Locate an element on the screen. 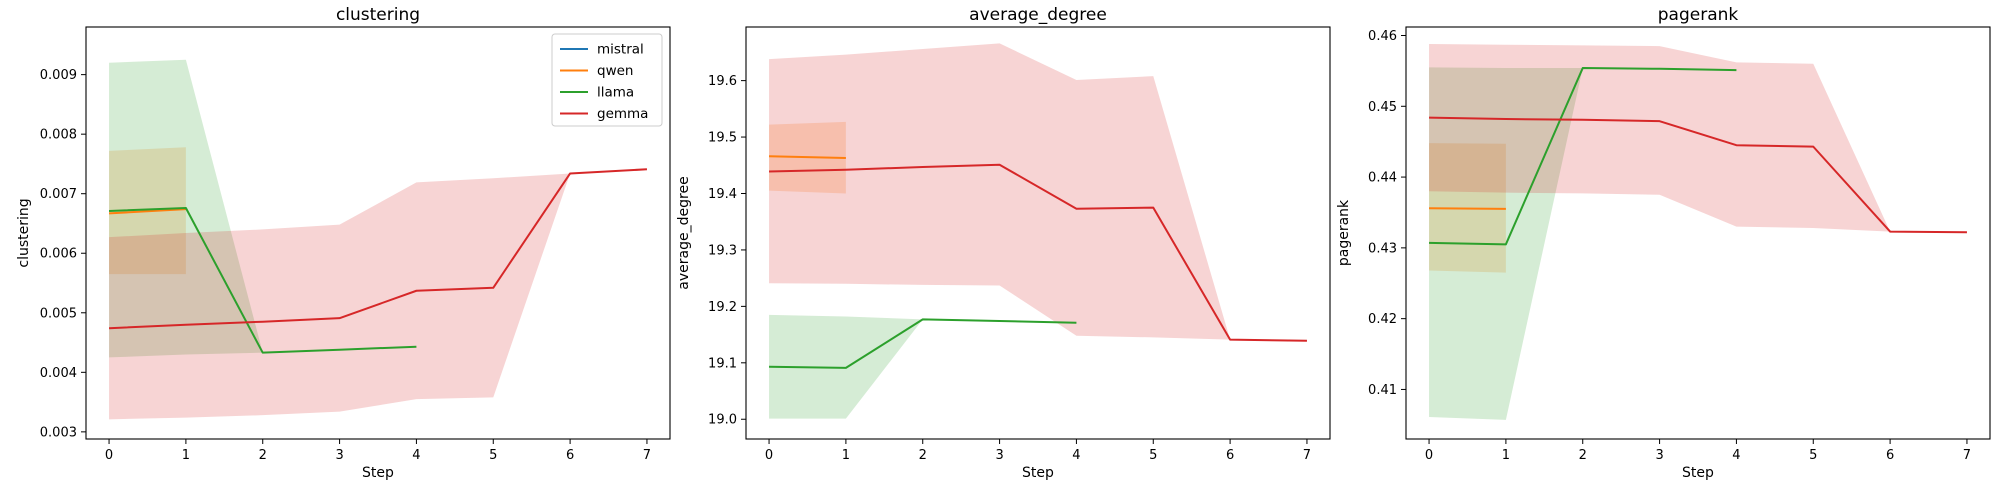 This screenshot has width=2000, height=500. y-tick-label: 0.006 is located at coordinates (58, 254).